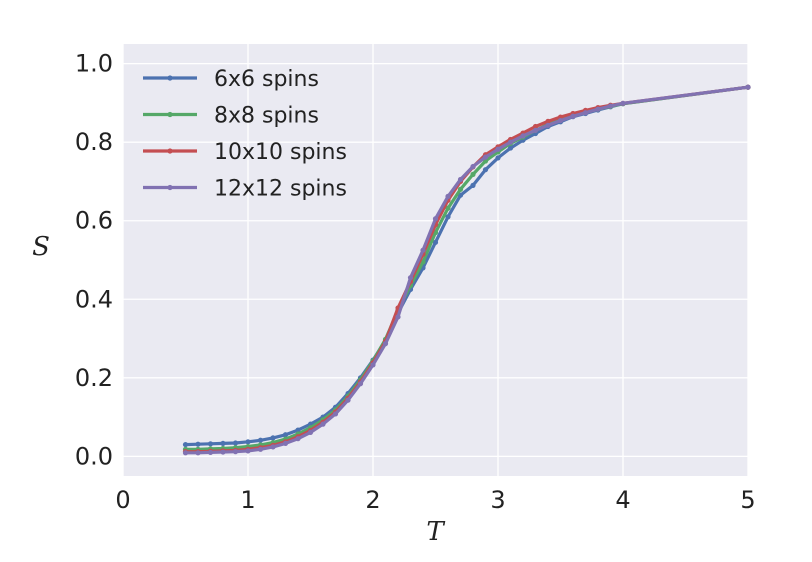 This screenshot has height=562, width=812. I want to click on x-tick-label: 3, so click(497, 500).